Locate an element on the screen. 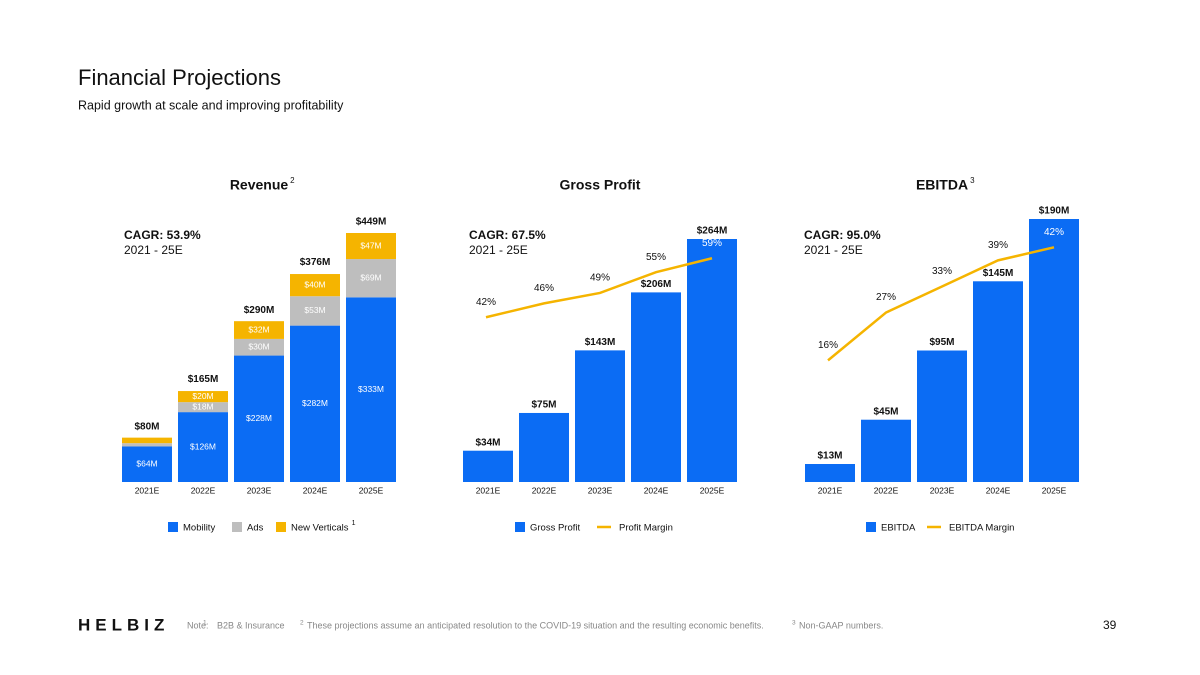 Image resolution: width=1200 pixels, height=675 pixels. cagr: CAGR: 53.9% is located at coordinates (162, 235).